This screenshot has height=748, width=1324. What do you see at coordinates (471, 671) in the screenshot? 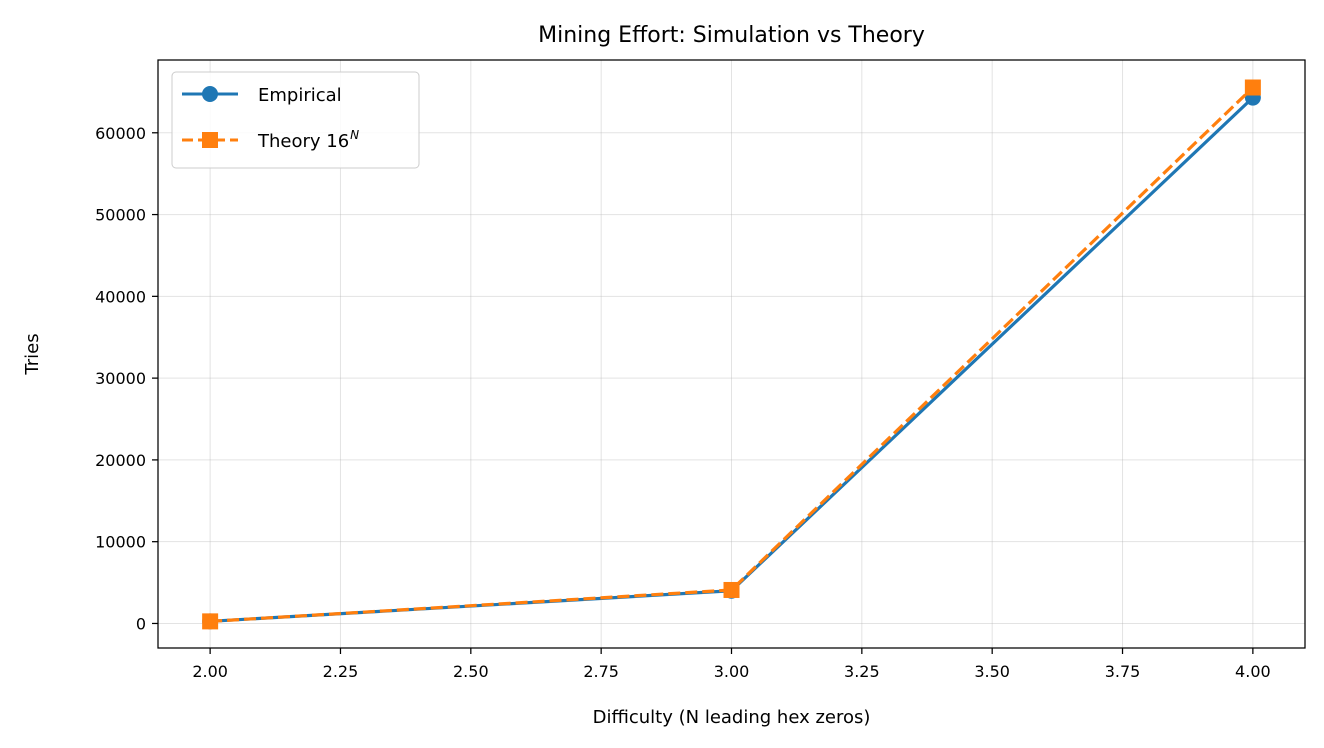
I see `x-tick-label: 2.50` at bounding box center [471, 671].